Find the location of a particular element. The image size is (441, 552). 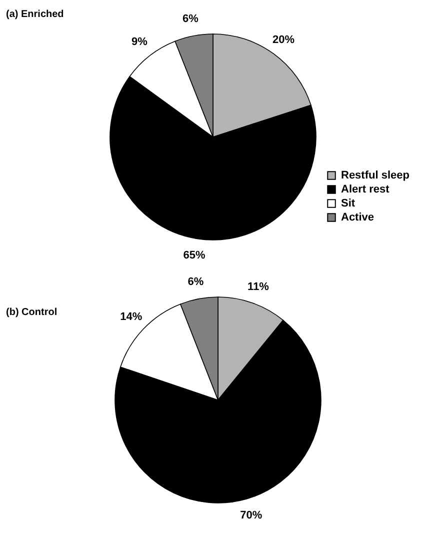

data-label: 14% is located at coordinates (131, 317).